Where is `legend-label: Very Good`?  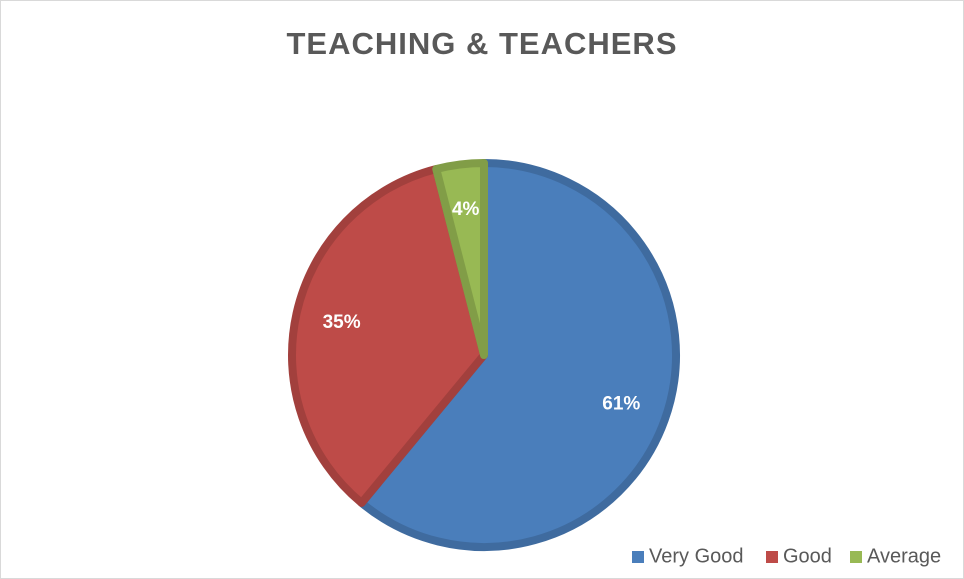
legend-label: Very Good is located at coordinates (696, 556).